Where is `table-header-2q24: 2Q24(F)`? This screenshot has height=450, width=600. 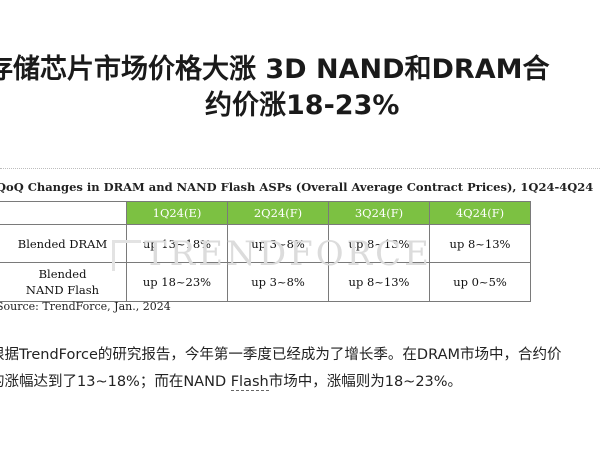 table-header-2q24: 2Q24(F) is located at coordinates (278, 213).